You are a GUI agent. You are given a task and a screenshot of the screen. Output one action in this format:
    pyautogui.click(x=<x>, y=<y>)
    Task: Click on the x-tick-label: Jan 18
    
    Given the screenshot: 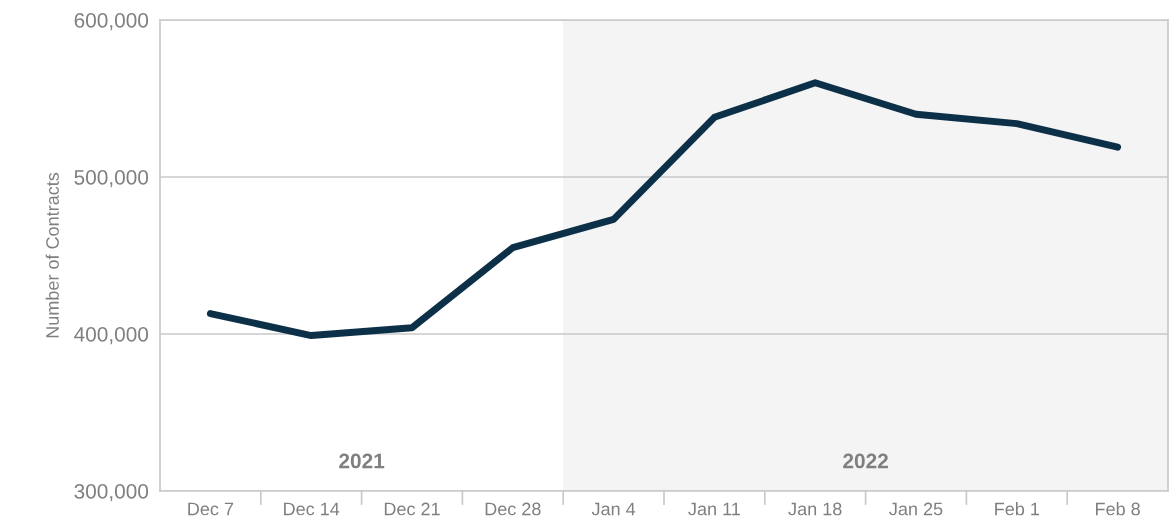 What is the action you would take?
    pyautogui.click(x=815, y=509)
    